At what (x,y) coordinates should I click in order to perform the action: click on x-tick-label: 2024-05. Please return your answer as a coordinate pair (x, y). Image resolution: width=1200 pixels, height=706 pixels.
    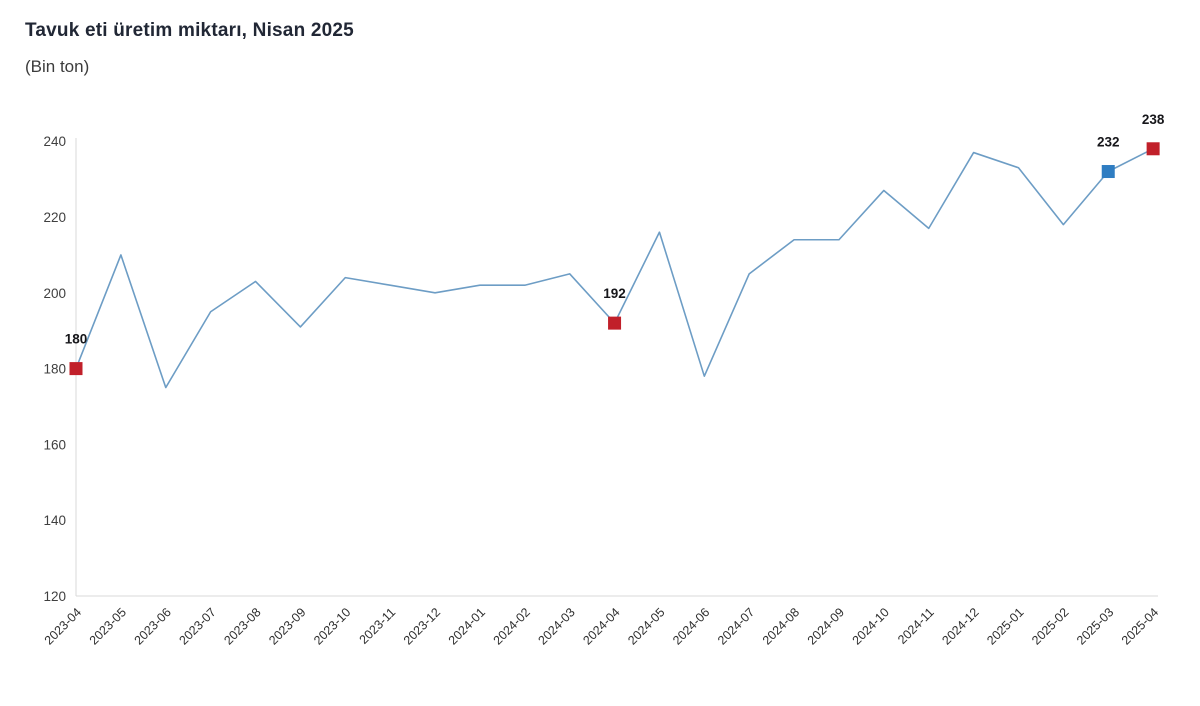
    Looking at the image, I should click on (646, 626).